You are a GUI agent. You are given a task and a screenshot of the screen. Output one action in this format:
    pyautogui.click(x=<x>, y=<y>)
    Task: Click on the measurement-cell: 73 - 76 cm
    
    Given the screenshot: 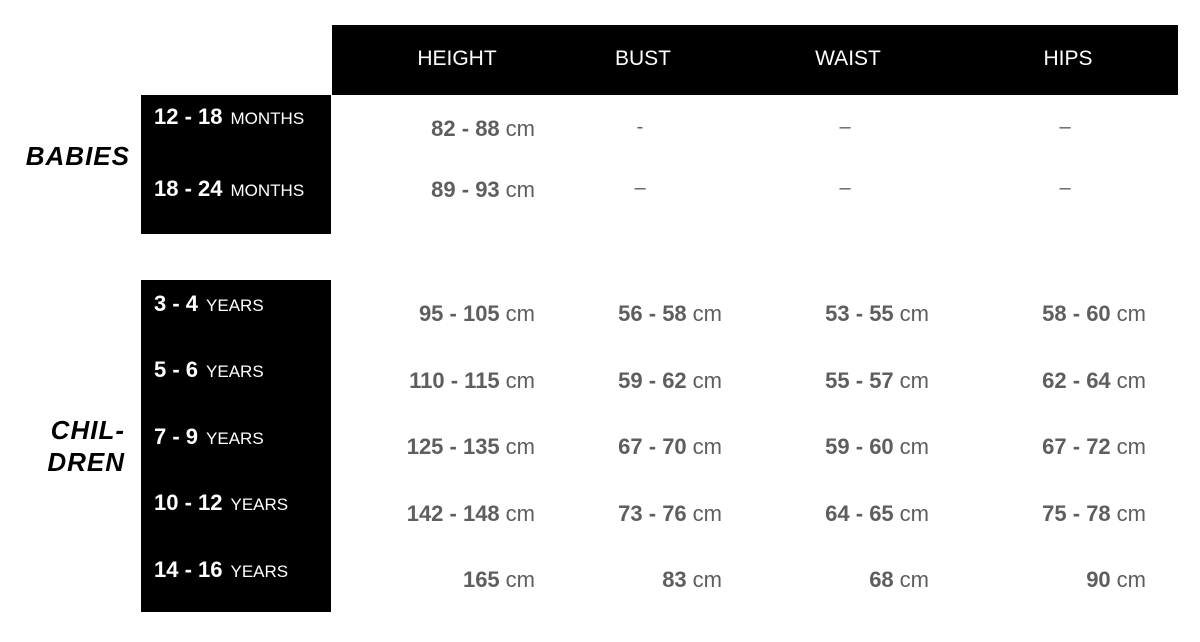 What is the action you would take?
    pyautogui.click(x=670, y=514)
    